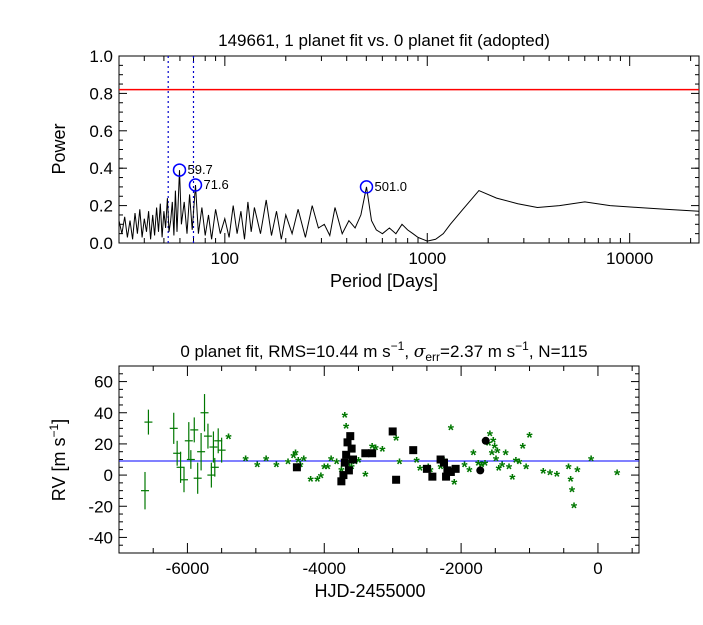 The image size is (703, 625). I want to click on rv-y-axis-title-sup: −1, so click(54, 431).